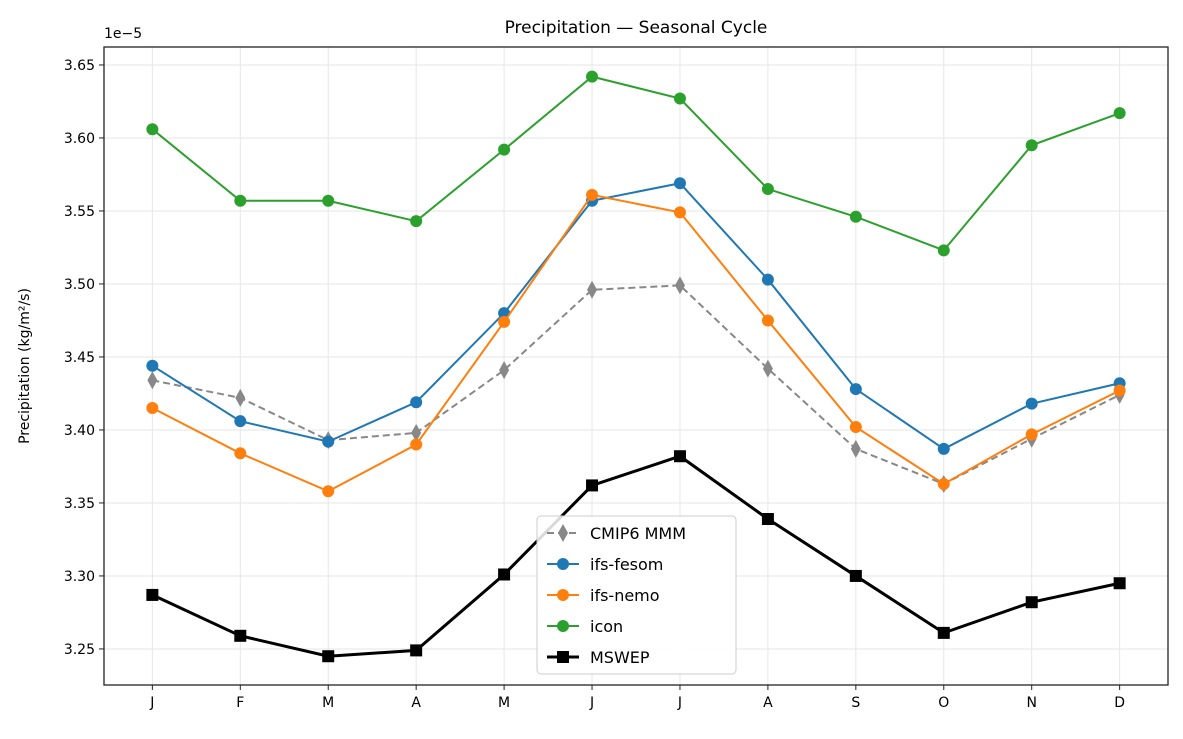  Describe the element at coordinates (1031, 703) in the screenshot. I see `x-tick-label: N` at that location.